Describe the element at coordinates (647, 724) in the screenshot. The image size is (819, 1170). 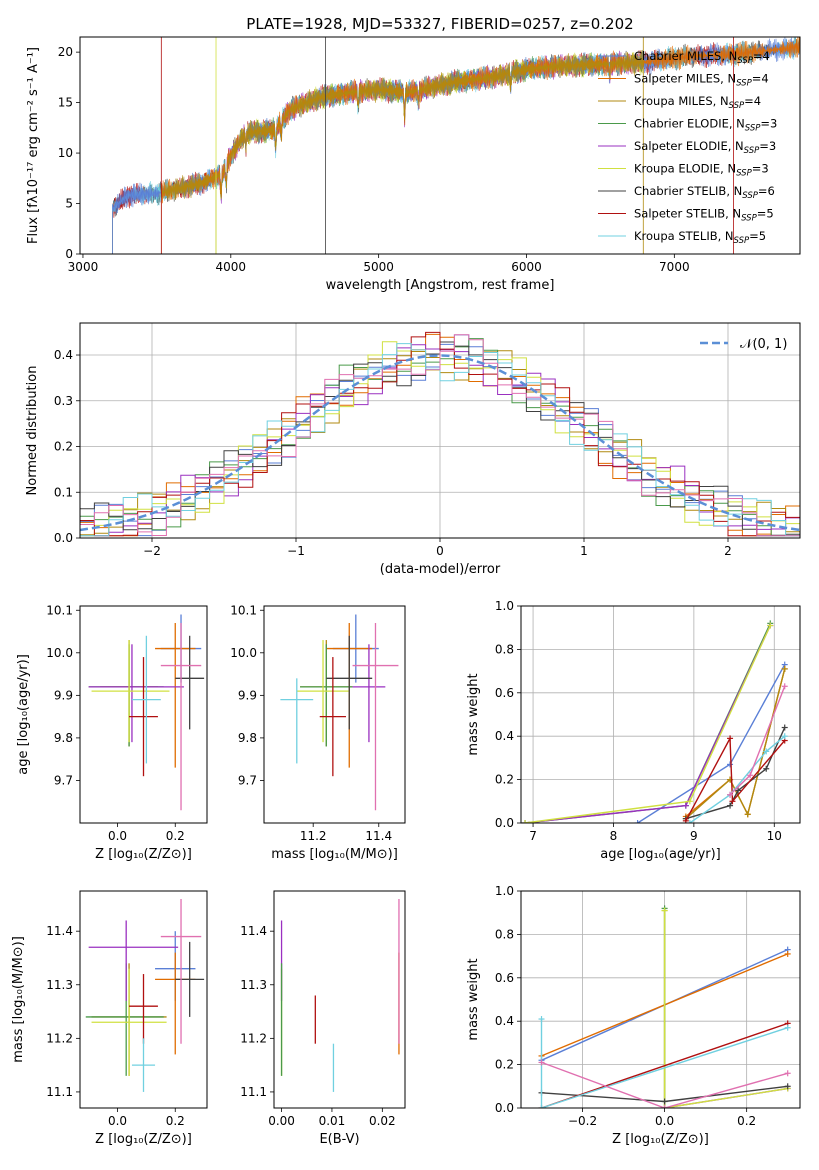
I see `weight-series-SaE` at that location.